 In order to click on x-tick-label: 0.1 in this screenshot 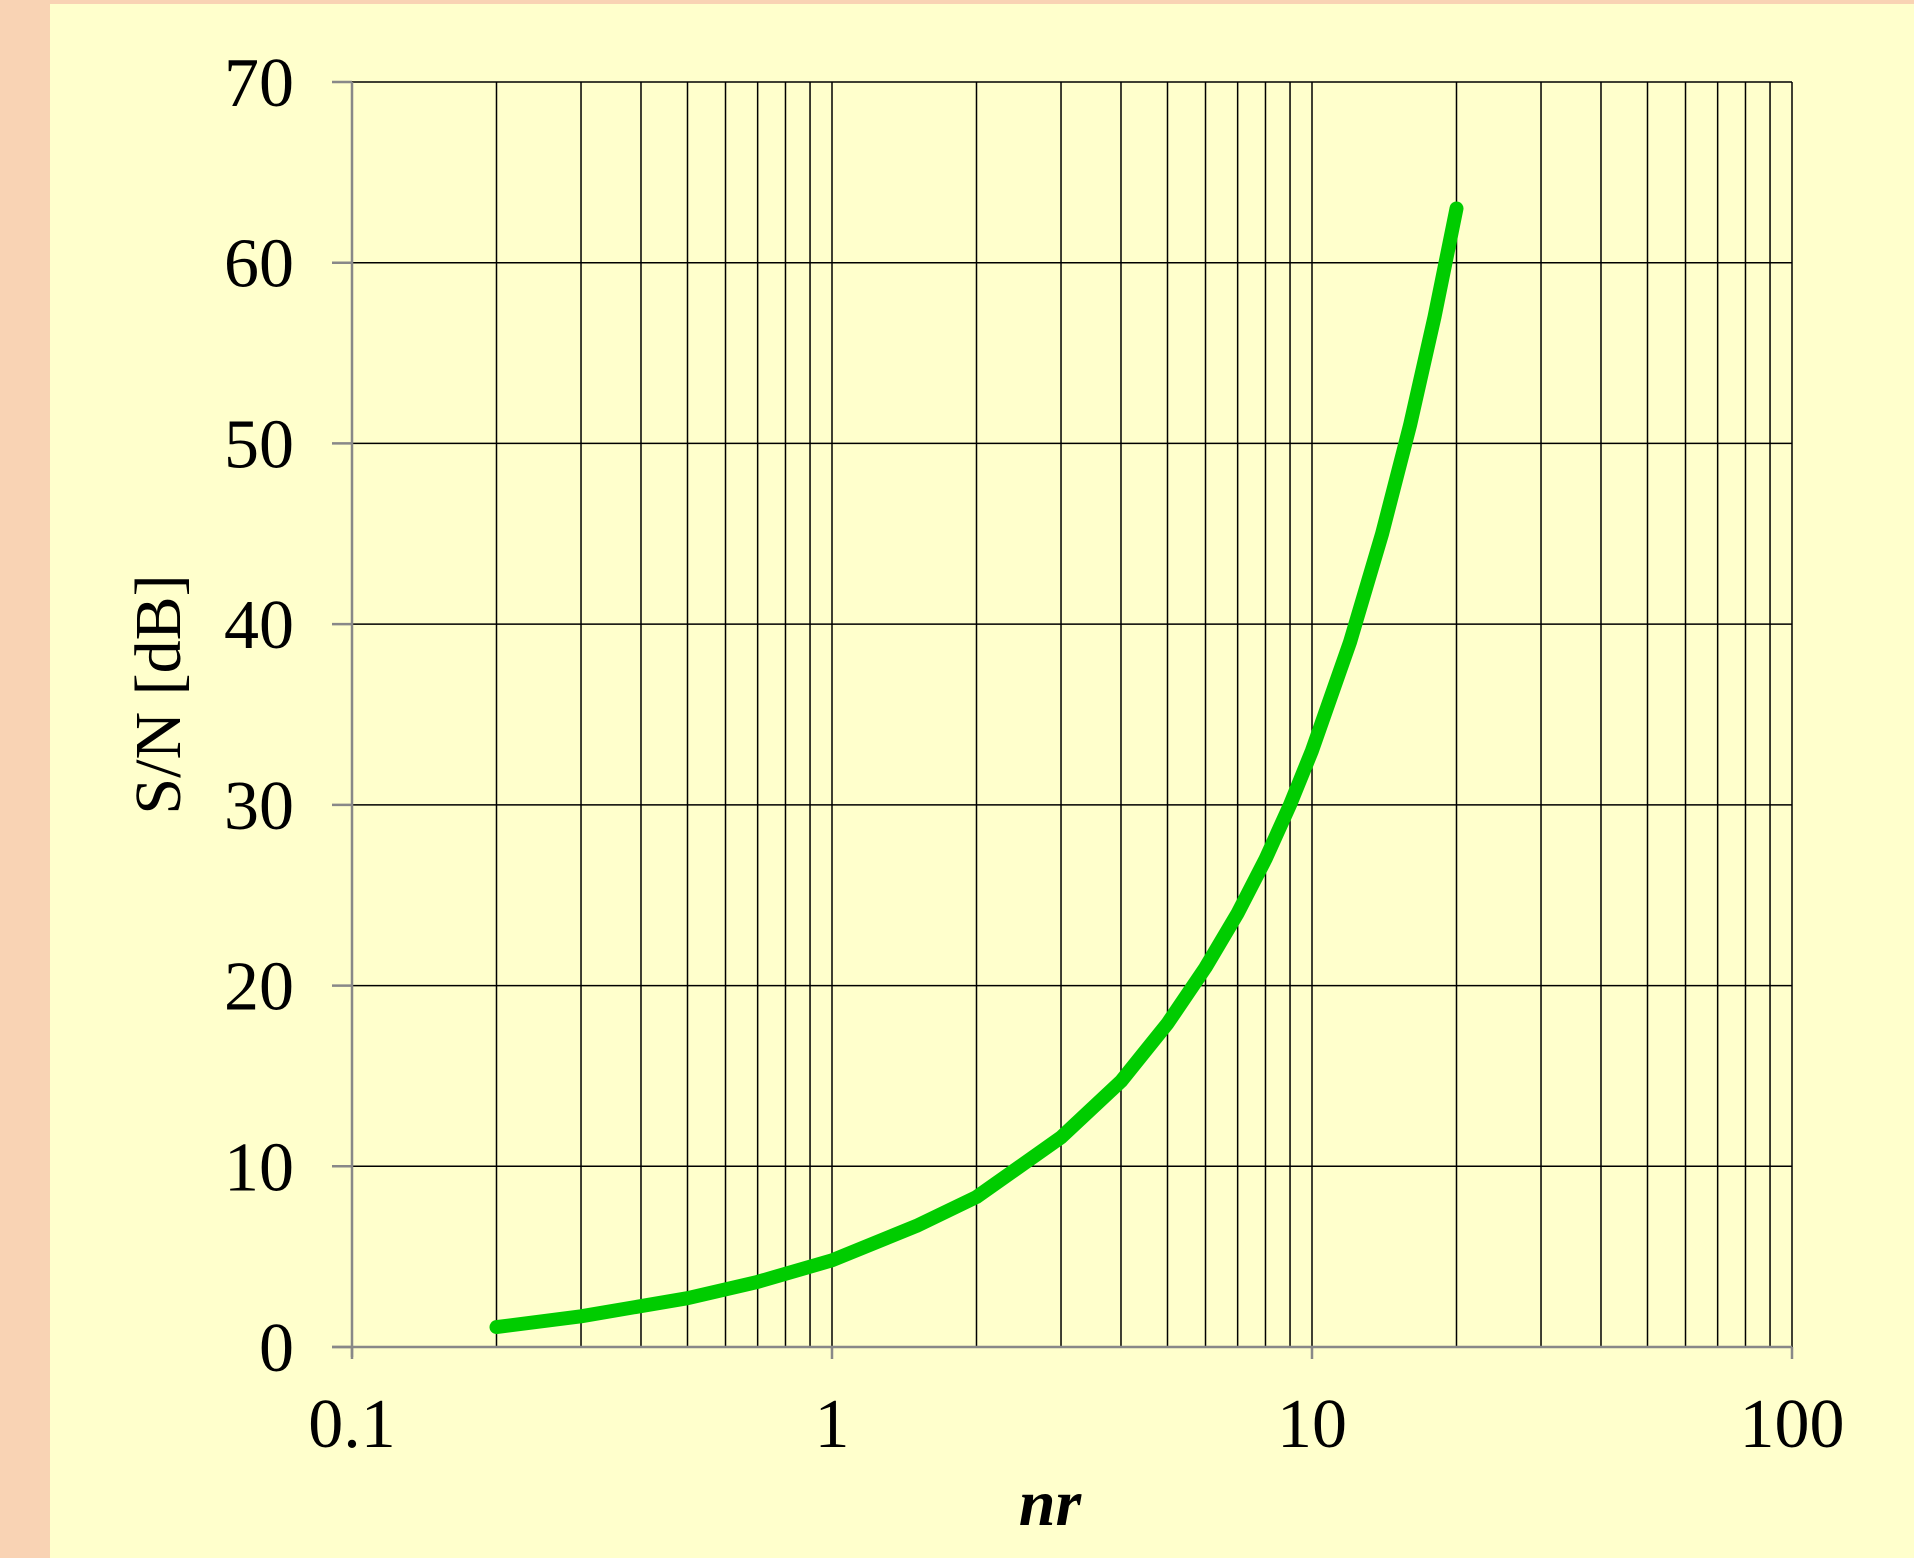, I will do `click(352, 1424)`.